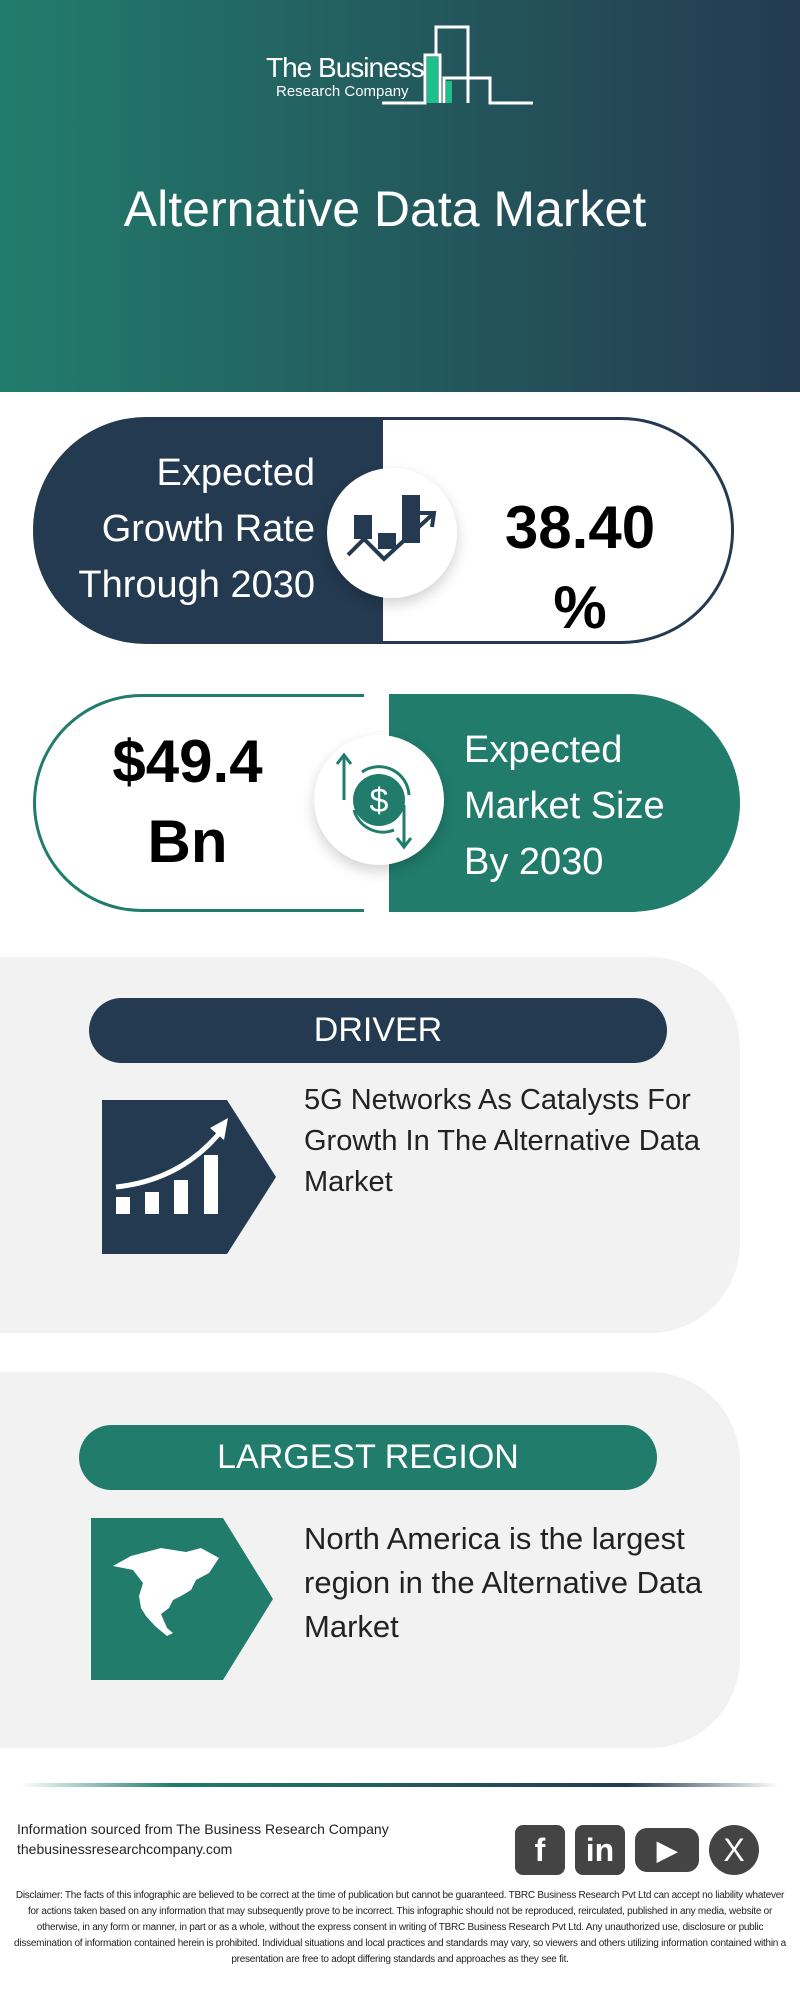  What do you see at coordinates (667, 1850) in the screenshot?
I see `youtube-icon: ▶` at bounding box center [667, 1850].